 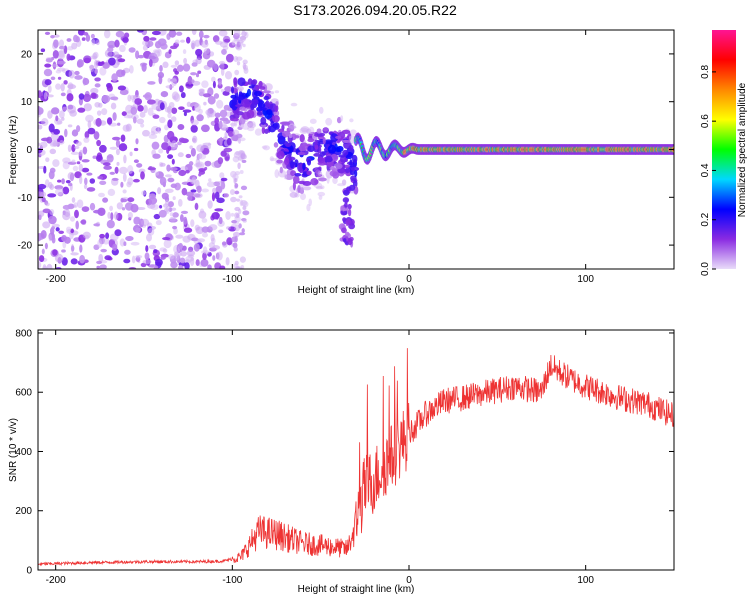 I want to click on chart-title: S173.2026.094.20.05.R22, so click(x=375, y=10).